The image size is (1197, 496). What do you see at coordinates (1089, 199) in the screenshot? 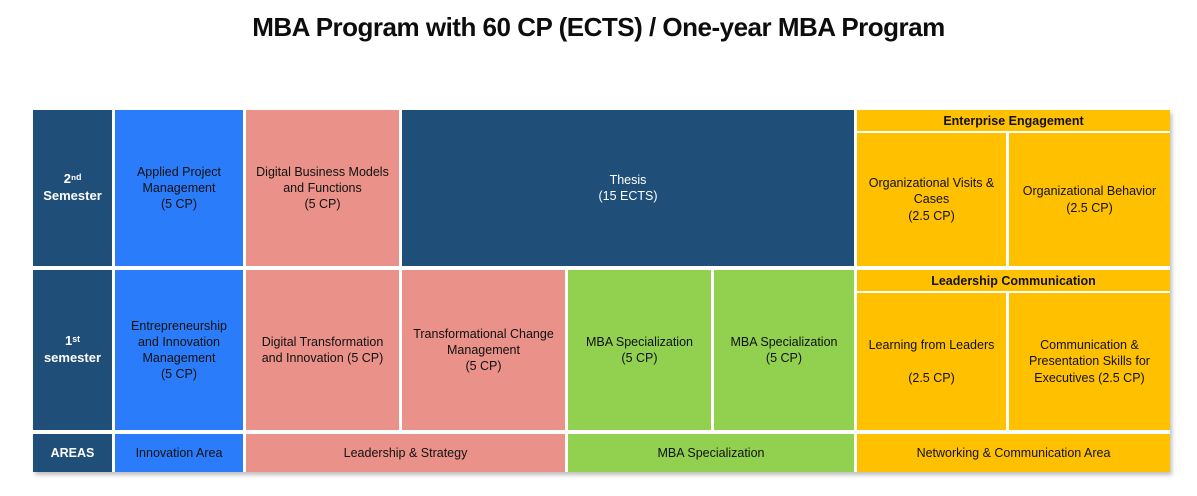
I see `course-organizational-behavior: Organizational Behavior (2.5 CP)` at bounding box center [1089, 199].